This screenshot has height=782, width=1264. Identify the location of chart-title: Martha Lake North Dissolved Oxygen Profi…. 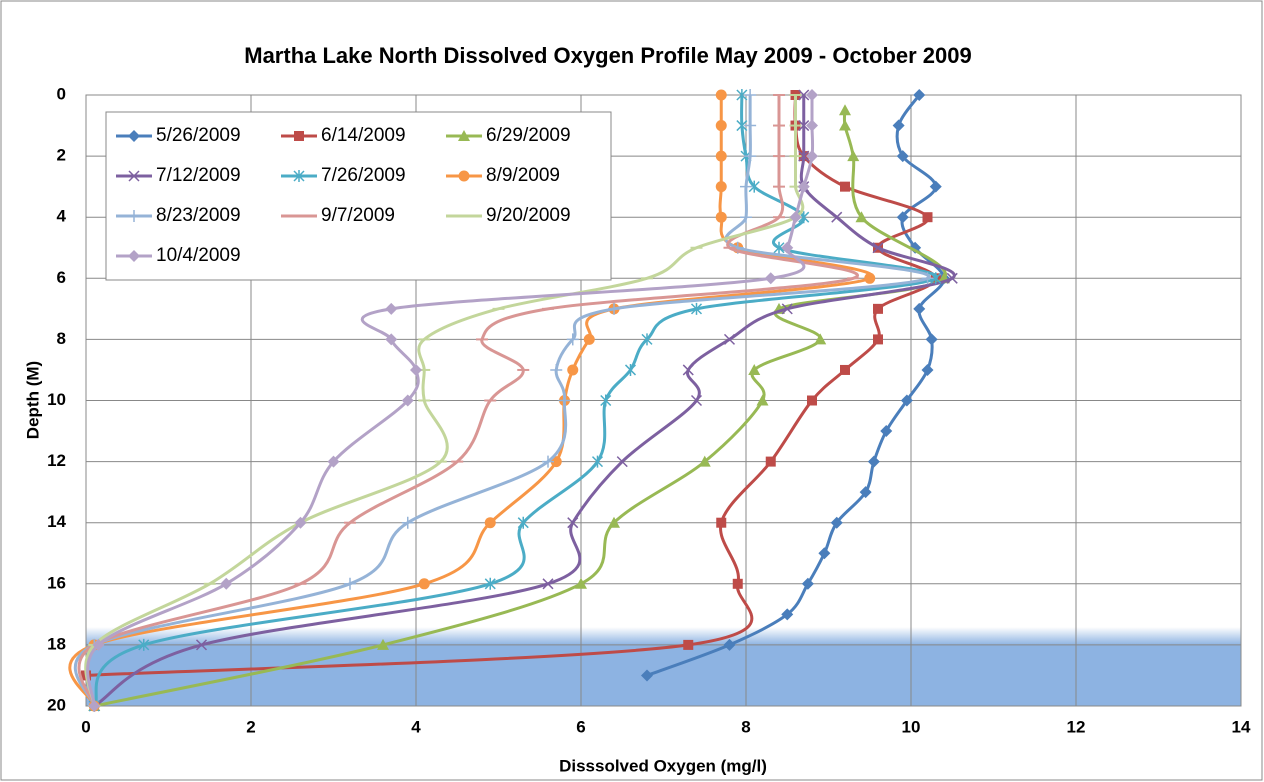
(607, 55).